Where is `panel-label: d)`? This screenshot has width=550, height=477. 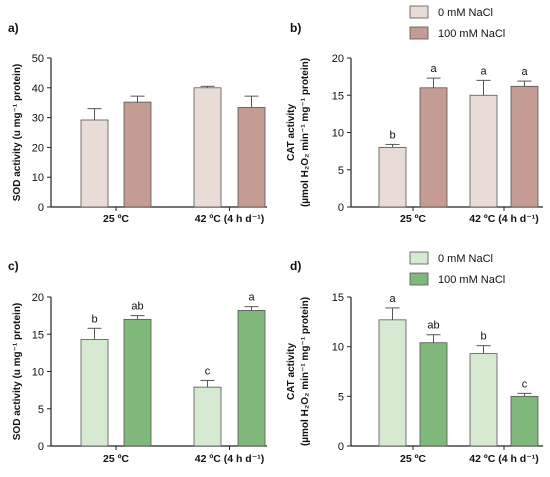
panel-label: d) is located at coordinates (295, 266).